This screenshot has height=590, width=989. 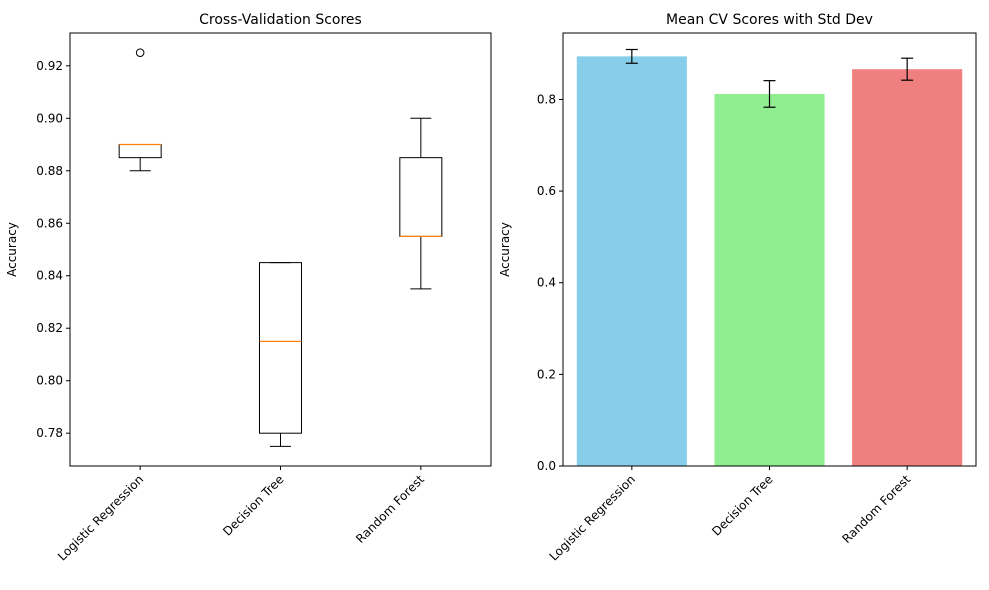 I want to click on chart-title: Mean CV Scores with Std Dev, so click(x=769, y=20).